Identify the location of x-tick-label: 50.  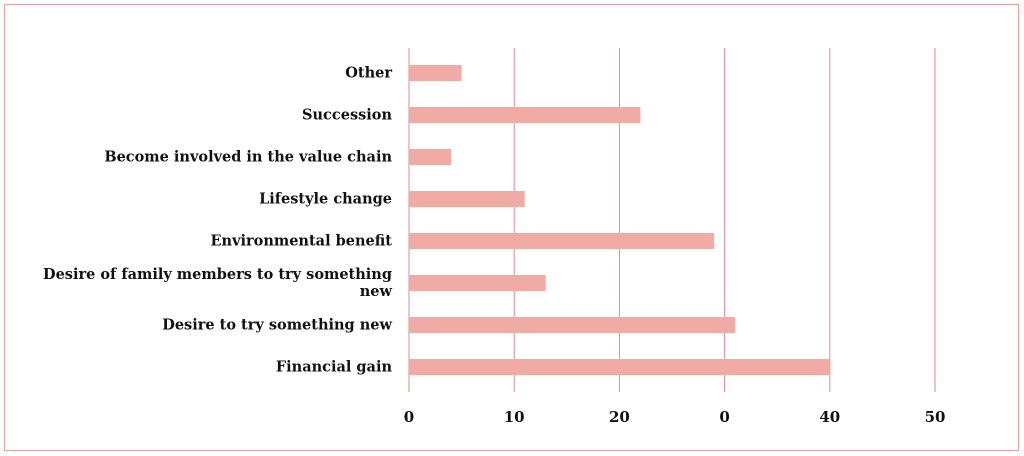
(935, 417).